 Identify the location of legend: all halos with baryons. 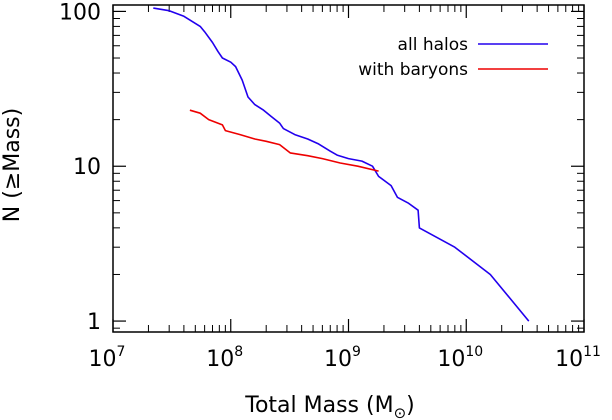
(453, 57).